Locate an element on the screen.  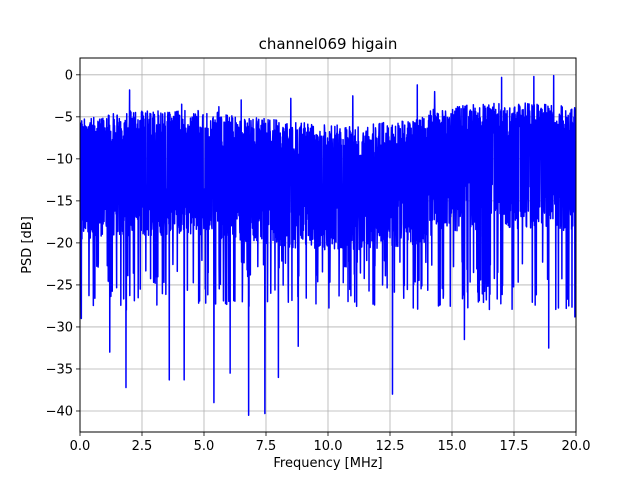
x-tick-label: 5.0 is located at coordinates (204, 446).